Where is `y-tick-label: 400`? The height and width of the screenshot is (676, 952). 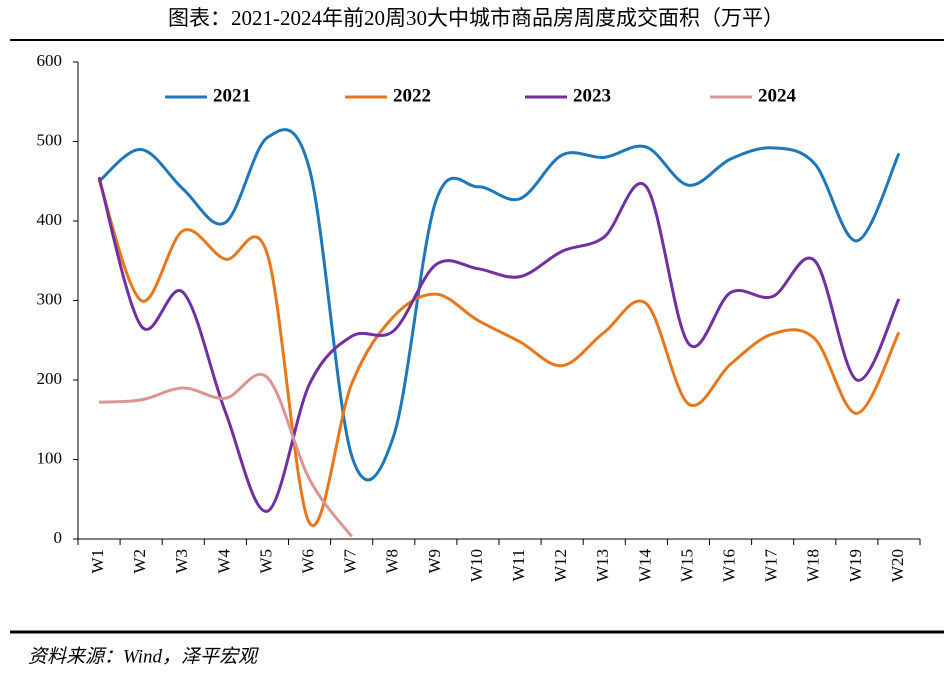
y-tick-label: 400 is located at coordinates (50, 219).